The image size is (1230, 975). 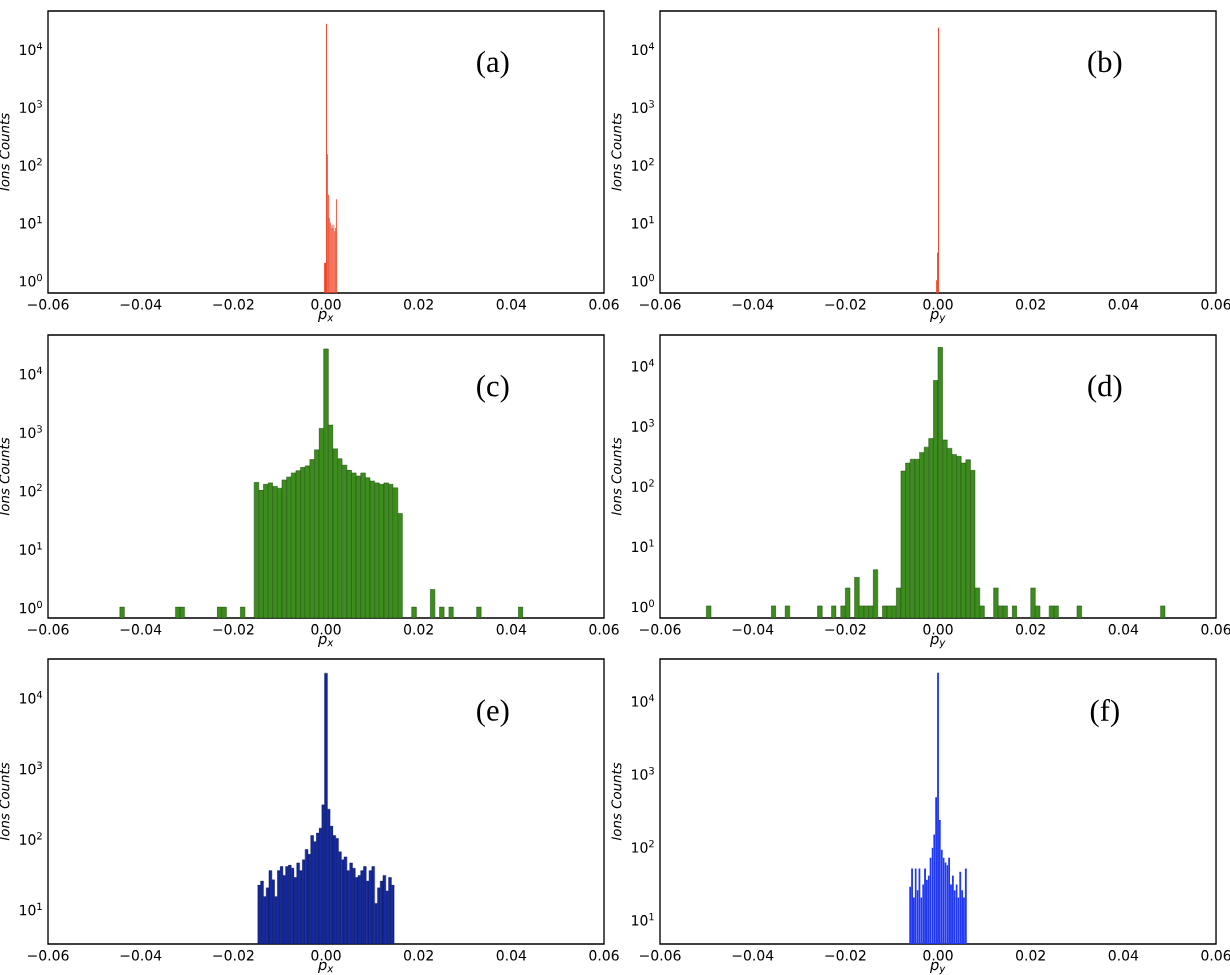 What do you see at coordinates (493, 388) in the screenshot?
I see `annotation: (c)` at bounding box center [493, 388].